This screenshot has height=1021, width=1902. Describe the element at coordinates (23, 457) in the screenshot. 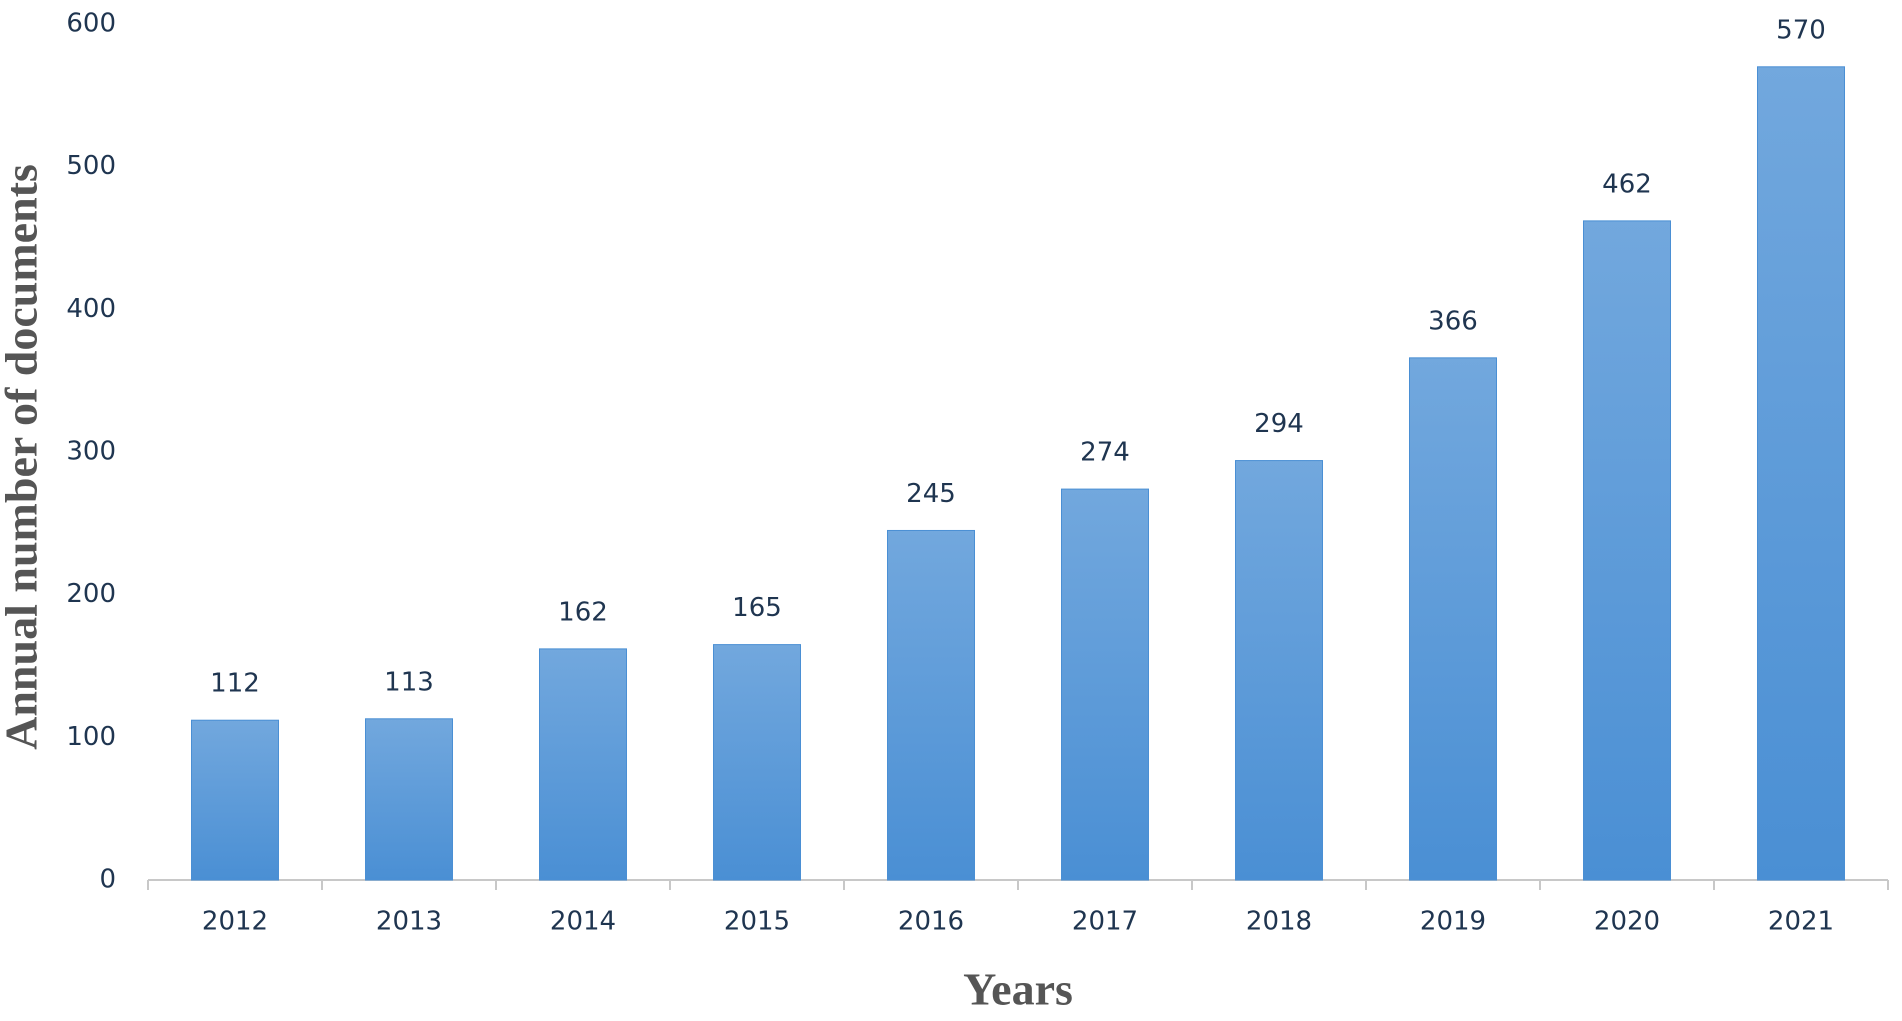

I see `y-axis-title: Annual number of documents` at that location.